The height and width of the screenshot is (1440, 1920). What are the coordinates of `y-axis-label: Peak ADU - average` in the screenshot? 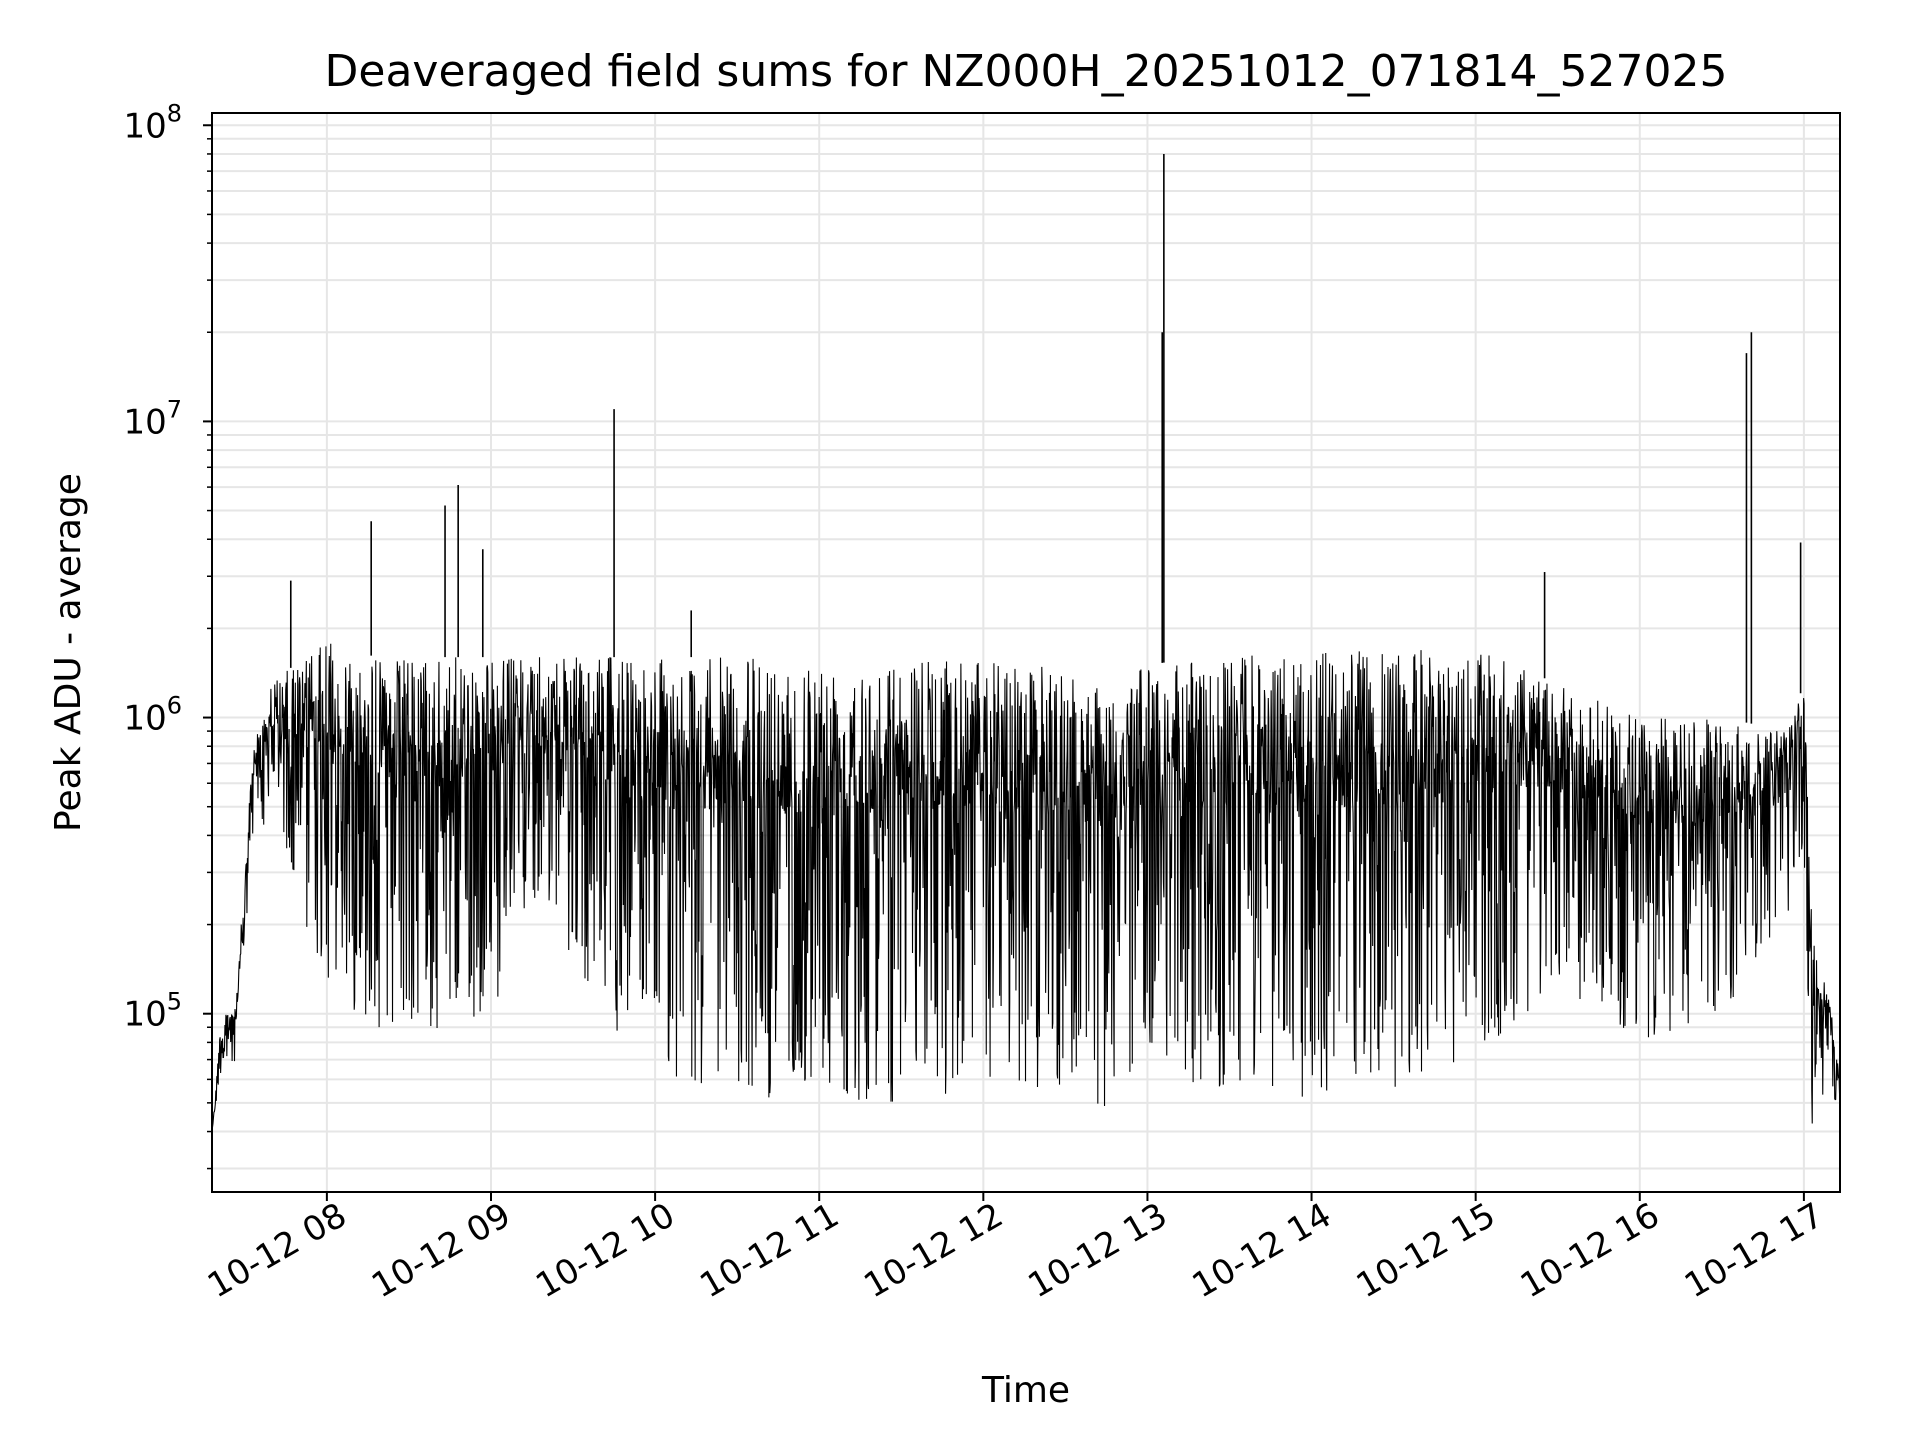 It's located at (68, 652).